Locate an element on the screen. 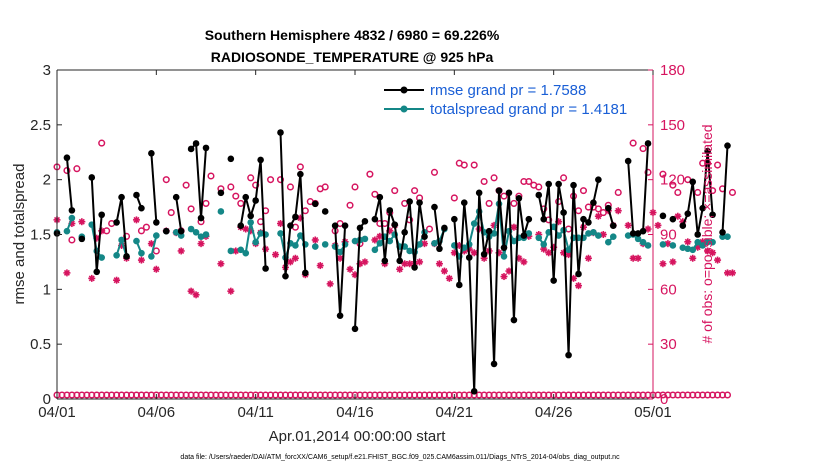  legend-box is located at coordinates (511, 99).